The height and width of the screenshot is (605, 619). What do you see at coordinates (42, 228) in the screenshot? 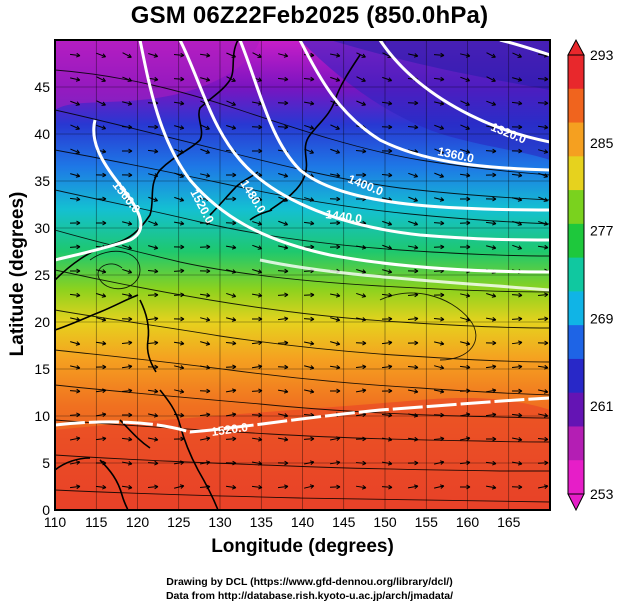
I see `y-tick-label: 30` at bounding box center [42, 228].